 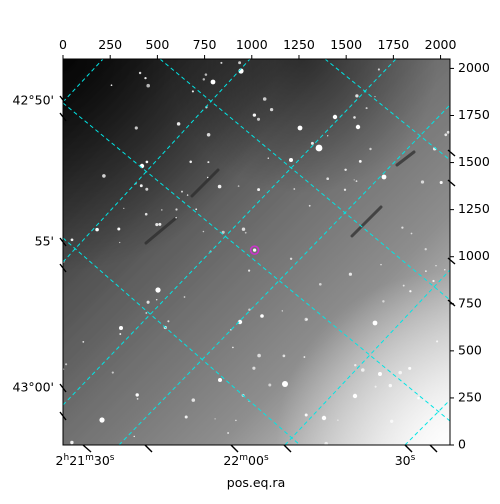 I want to click on target-star, so click(x=255, y=250).